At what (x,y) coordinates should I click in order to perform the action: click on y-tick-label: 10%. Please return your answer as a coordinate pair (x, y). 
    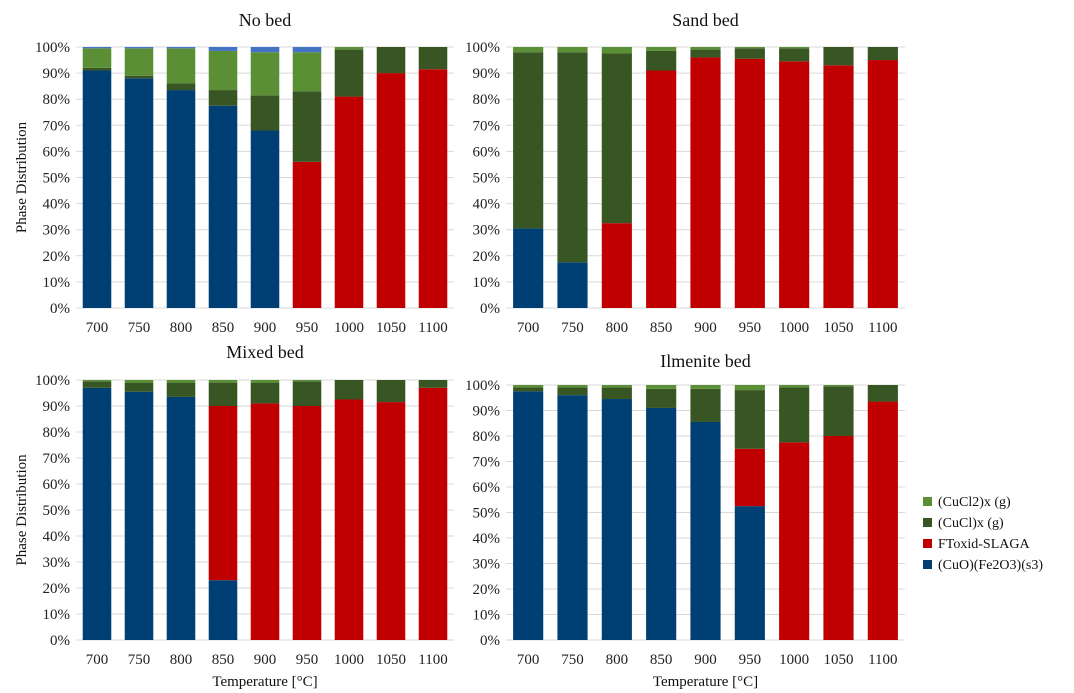
    Looking at the image, I should click on (57, 283).